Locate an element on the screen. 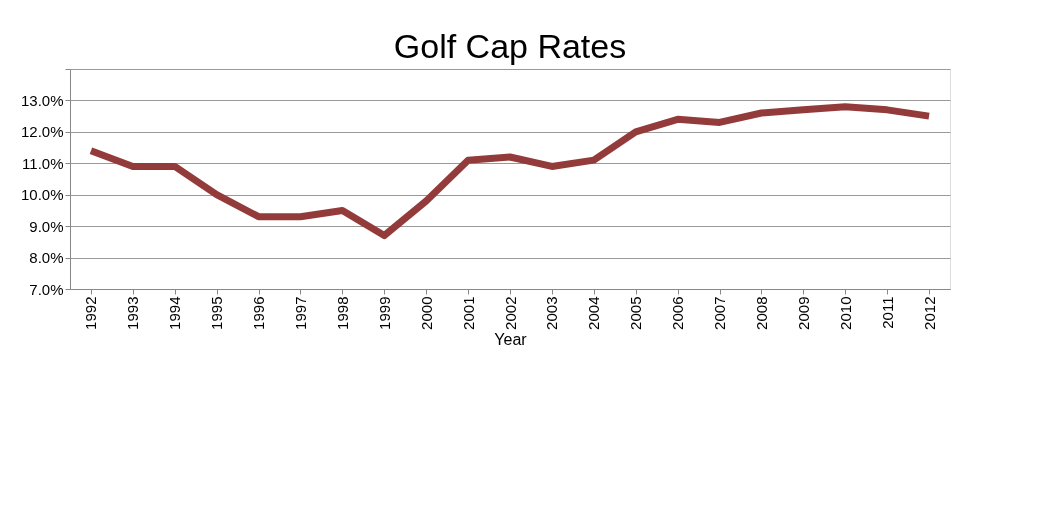 The height and width of the screenshot is (529, 1056). y-tick-label: 13.0% is located at coordinates (42, 100).